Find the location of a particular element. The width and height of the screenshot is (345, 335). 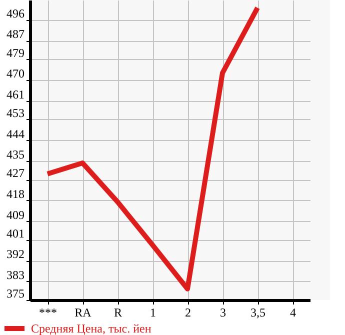

x-tick-label: *** is located at coordinates (48, 313).